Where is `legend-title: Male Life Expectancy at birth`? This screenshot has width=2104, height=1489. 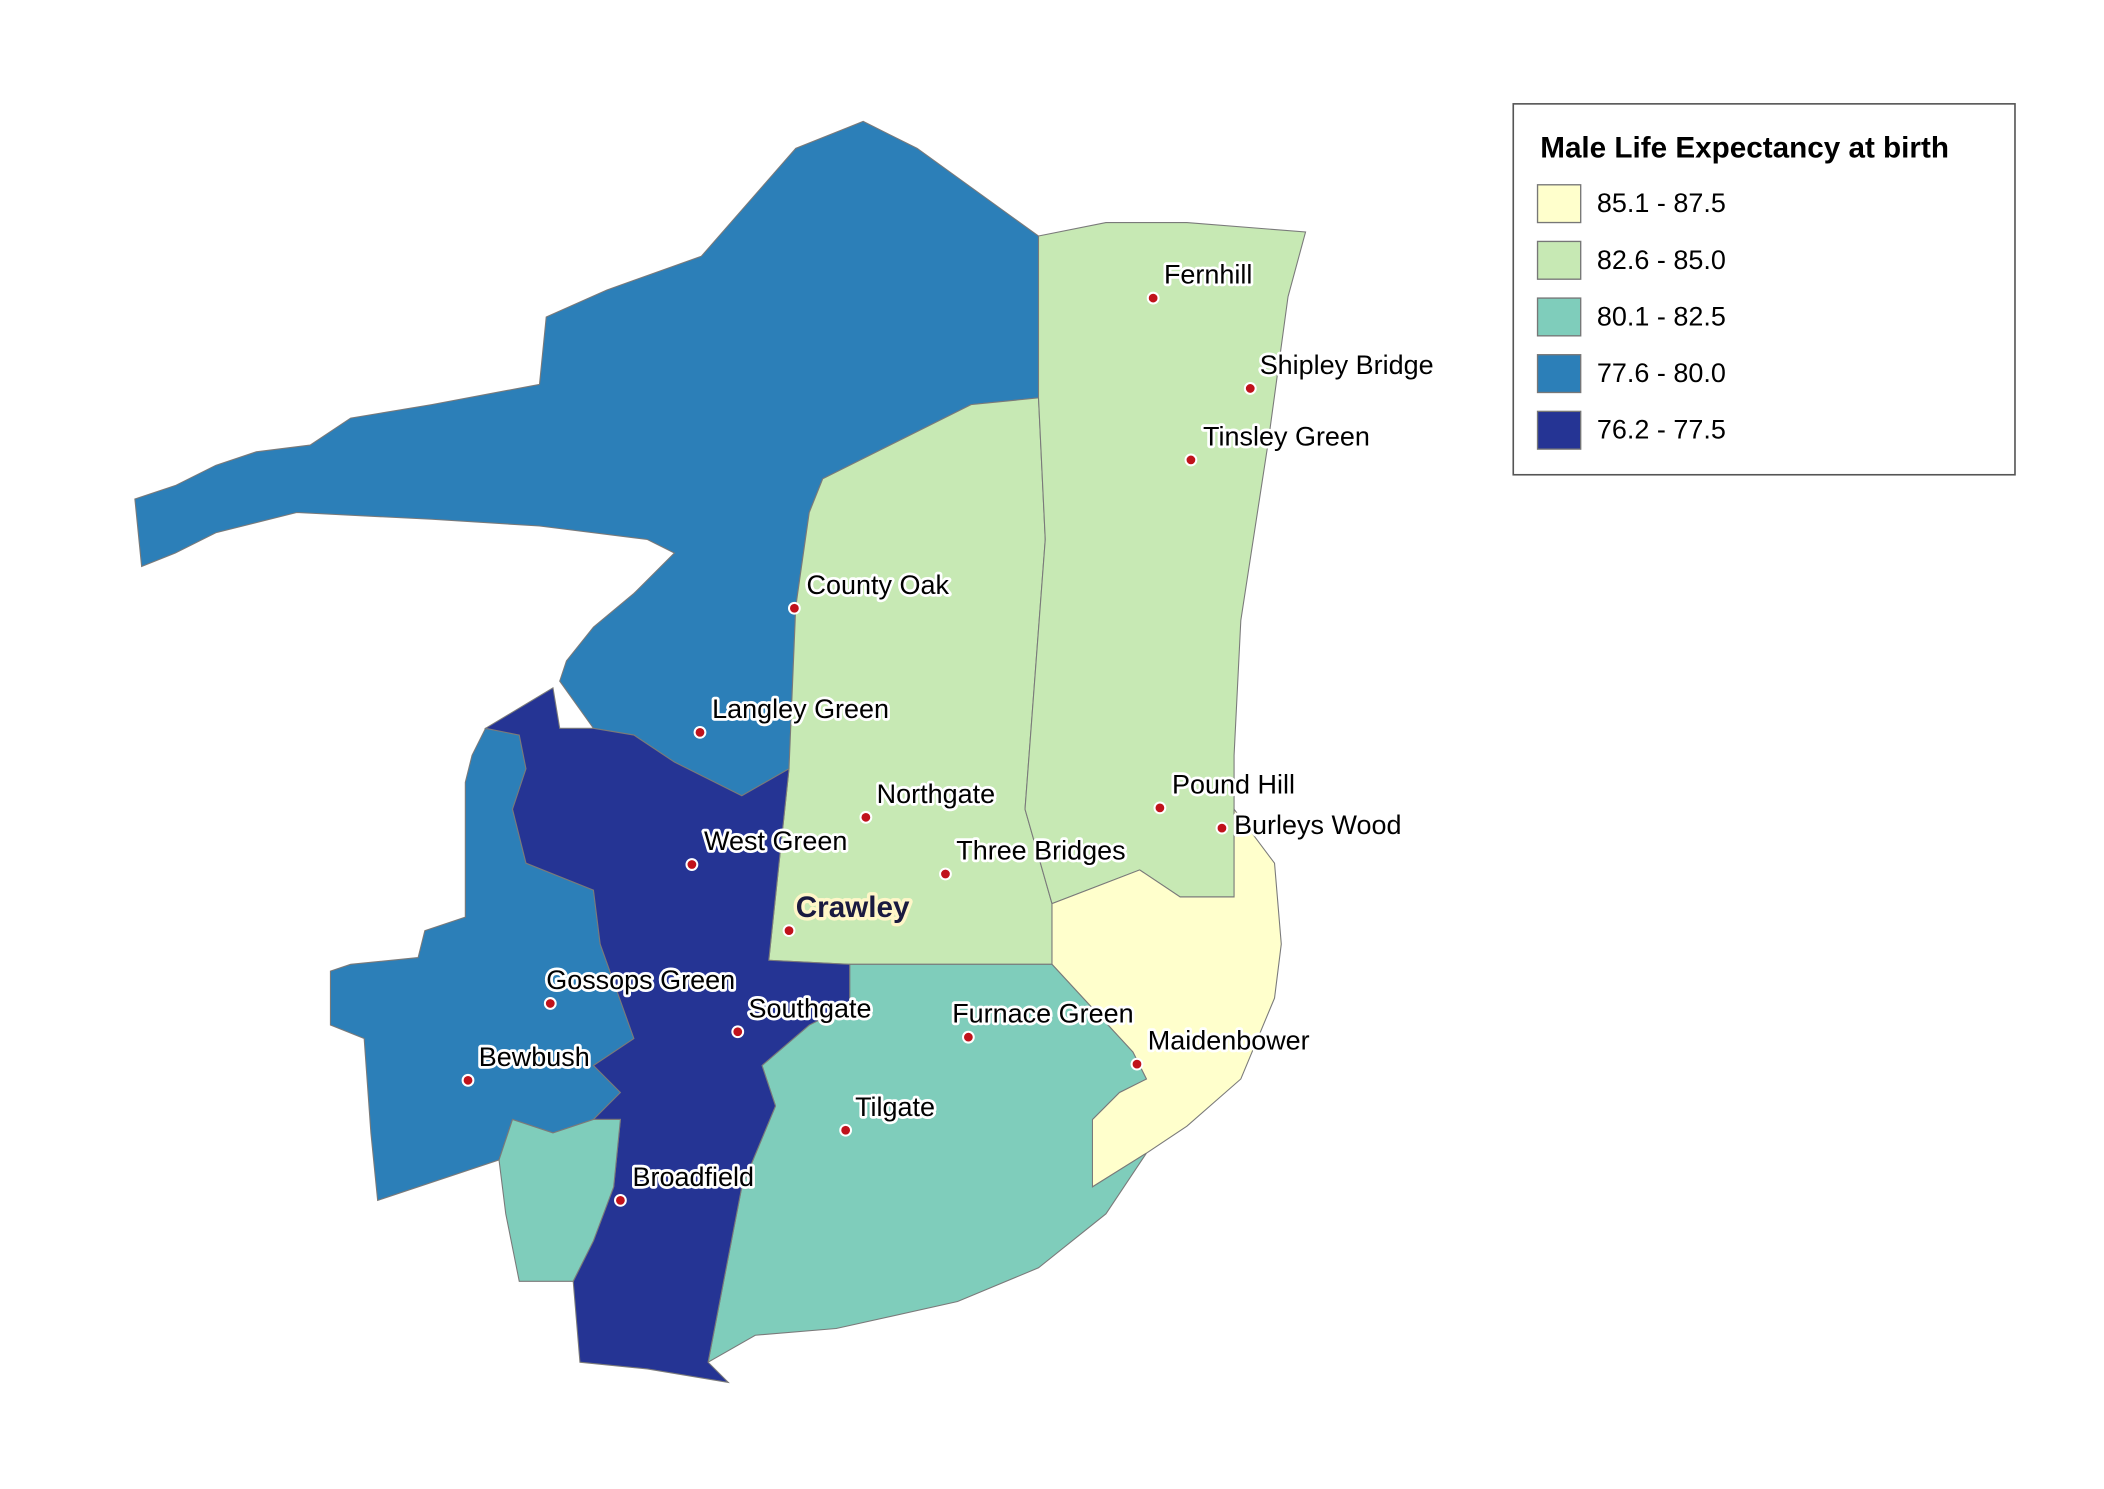 legend-title: Male Life Expectancy at birth is located at coordinates (1744, 148).